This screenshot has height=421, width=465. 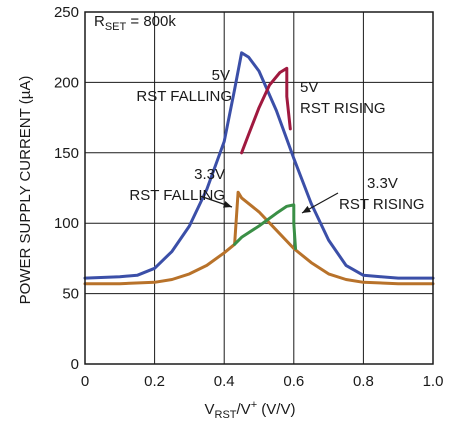 I want to click on v33-rising-arrow-head, so click(x=306, y=209).